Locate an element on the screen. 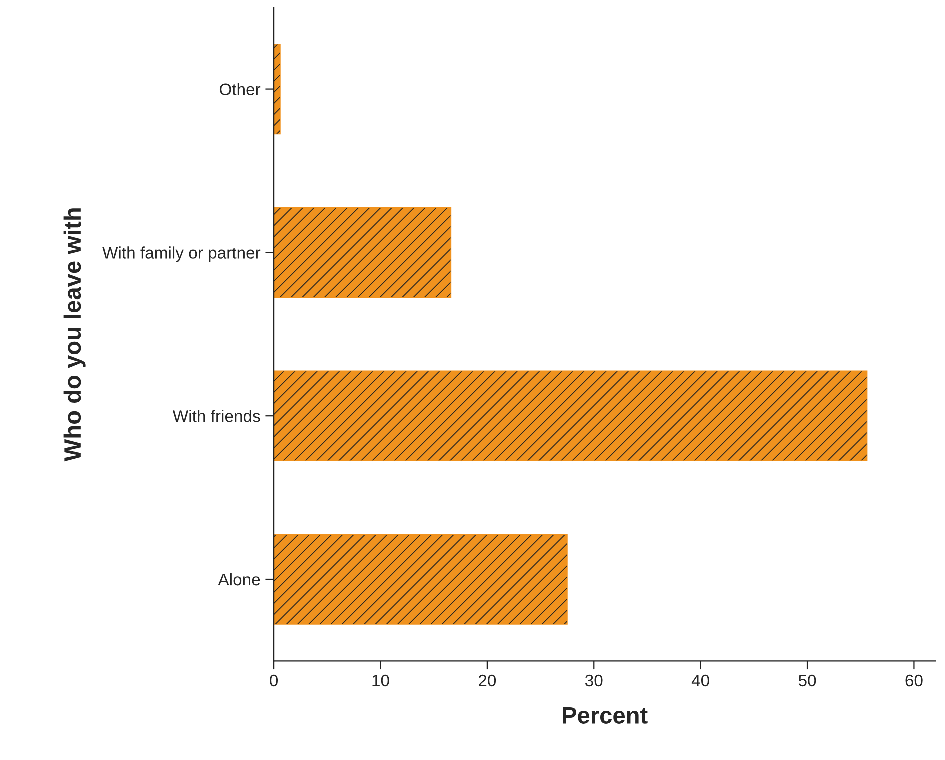  x-tick-label: 30 is located at coordinates (594, 680).